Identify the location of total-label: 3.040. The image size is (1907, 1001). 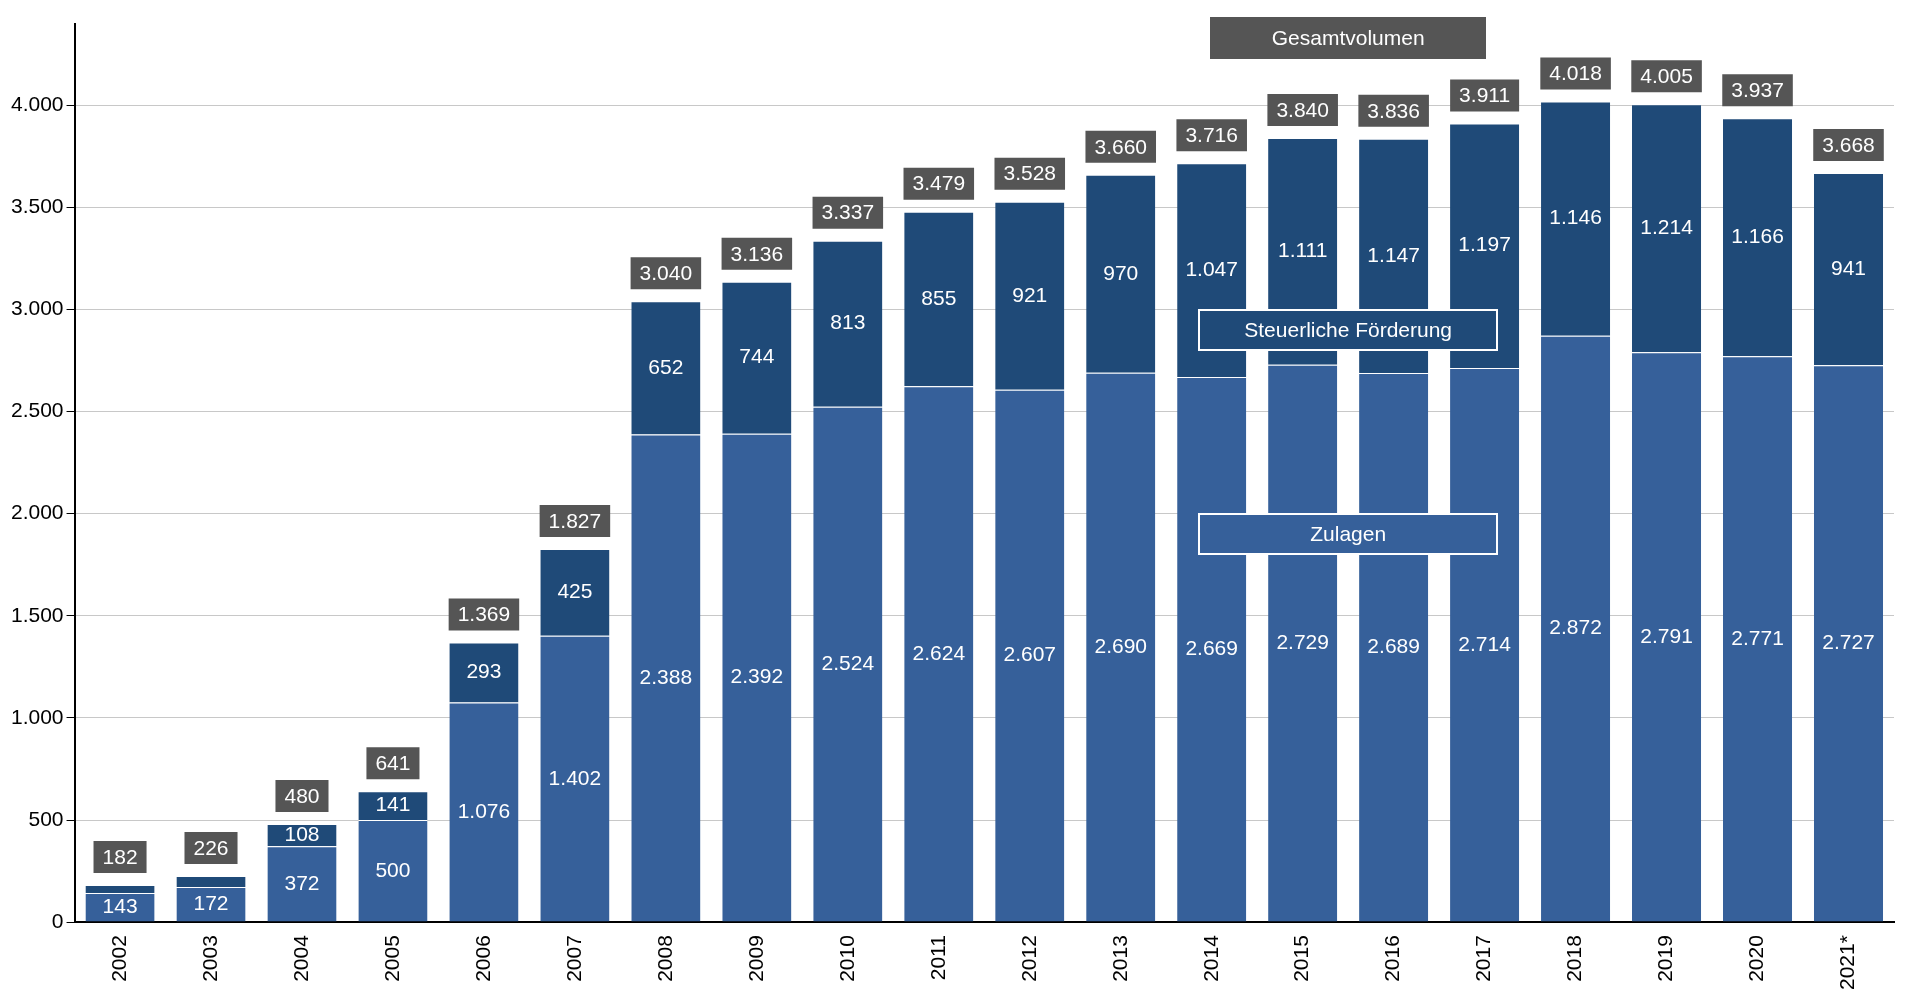
(666, 273).